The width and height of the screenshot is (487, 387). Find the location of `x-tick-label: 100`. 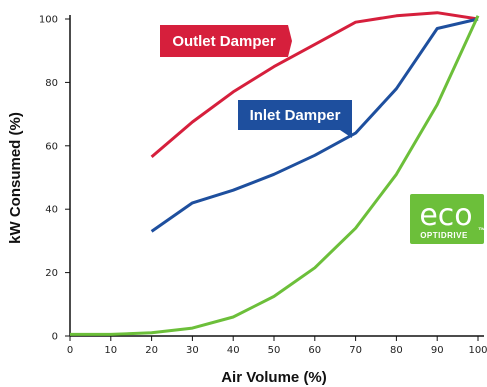

x-tick-label: 100 is located at coordinates (477, 350).